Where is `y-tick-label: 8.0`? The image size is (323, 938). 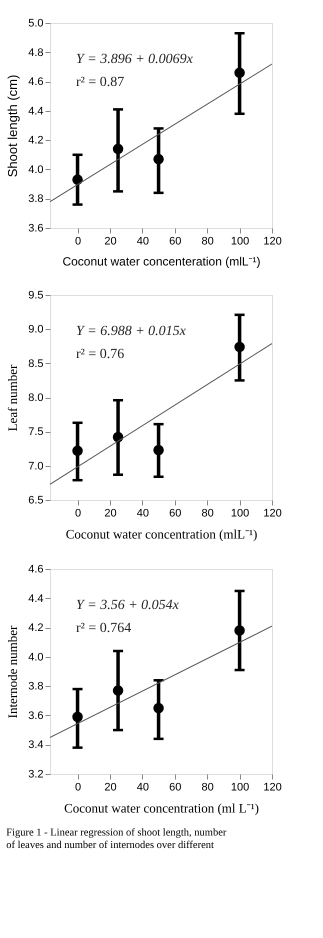 y-tick-label: 8.0 is located at coordinates (36, 398).